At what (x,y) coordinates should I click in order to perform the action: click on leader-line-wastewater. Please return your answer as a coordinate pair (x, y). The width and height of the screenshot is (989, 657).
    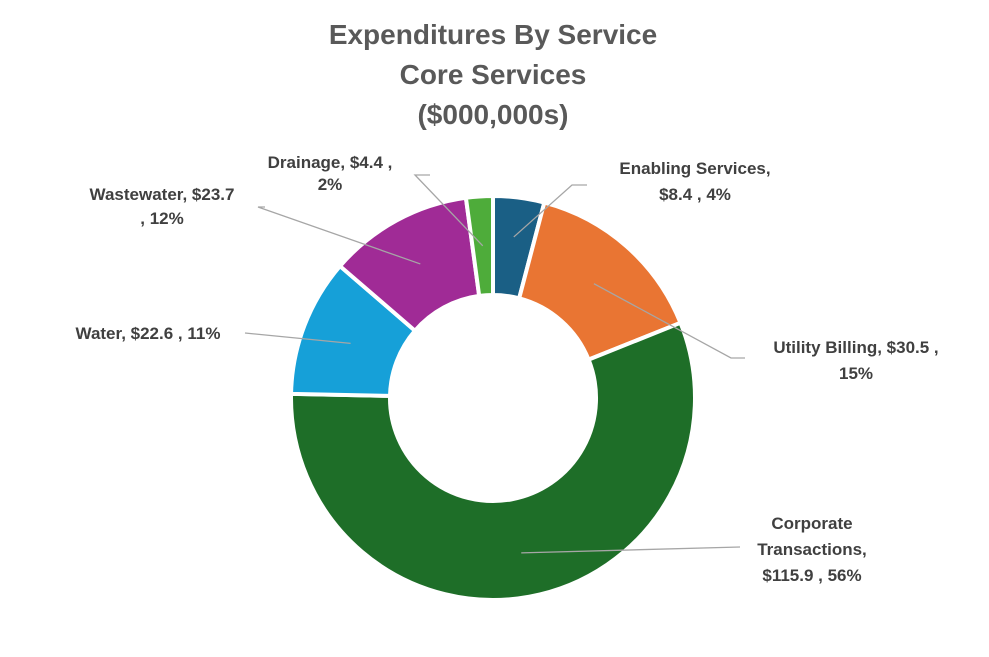
    Looking at the image, I should click on (339, 235).